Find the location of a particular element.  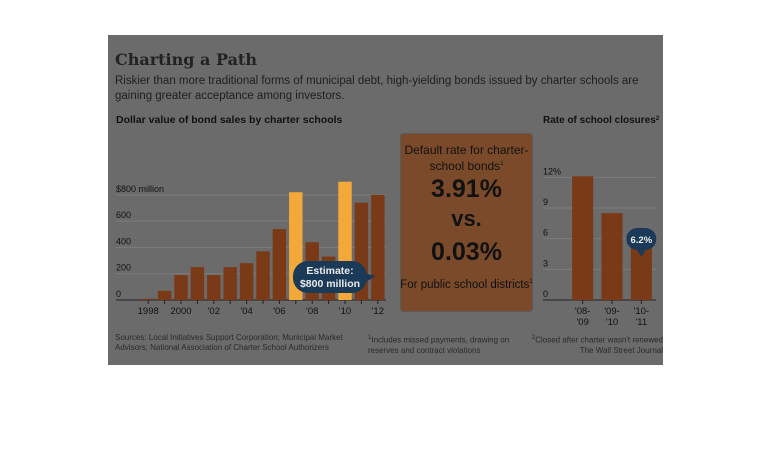

estimate-callout-line2: $800 million is located at coordinates (330, 284).